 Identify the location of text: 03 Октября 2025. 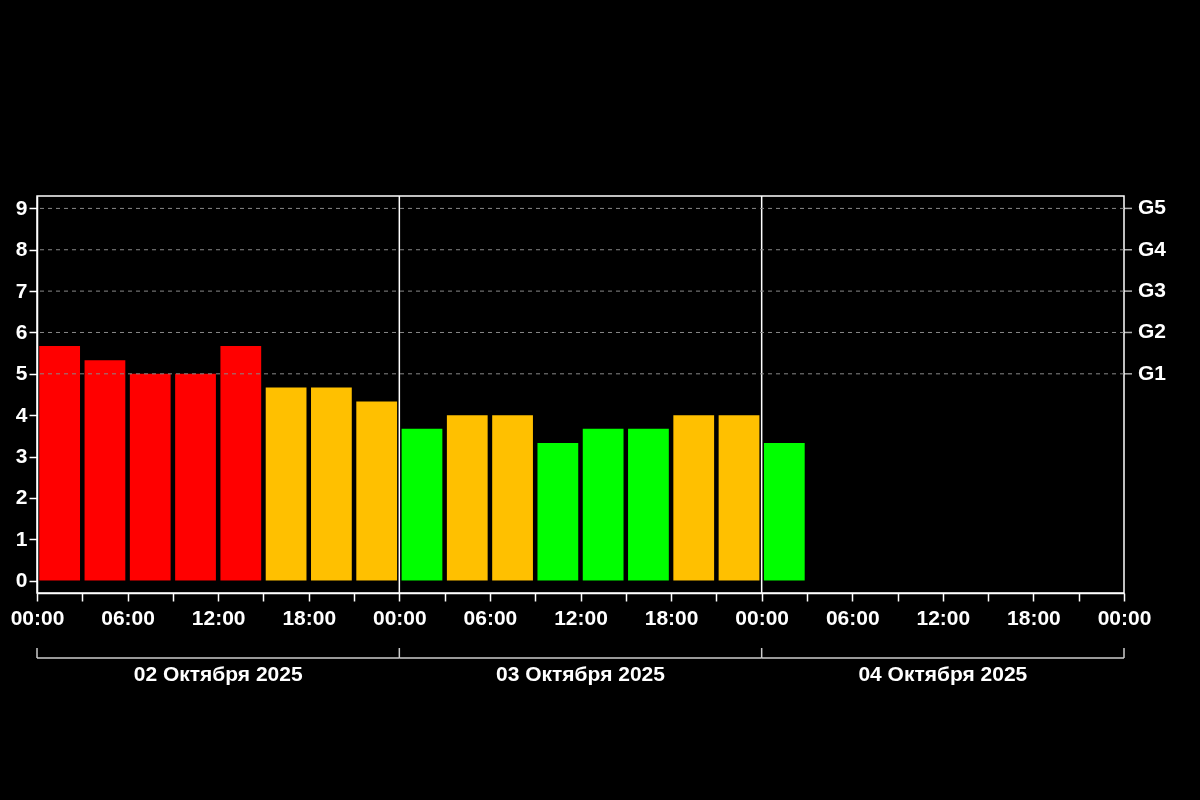
(581, 673).